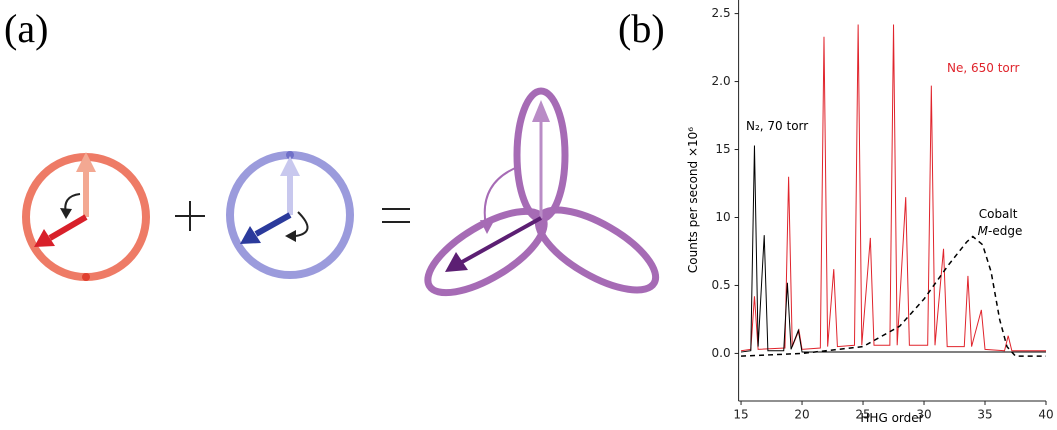 The image size is (1057, 430). Describe the element at coordinates (862, 415) in the screenshot. I see `x-tick-label: 25` at that location.